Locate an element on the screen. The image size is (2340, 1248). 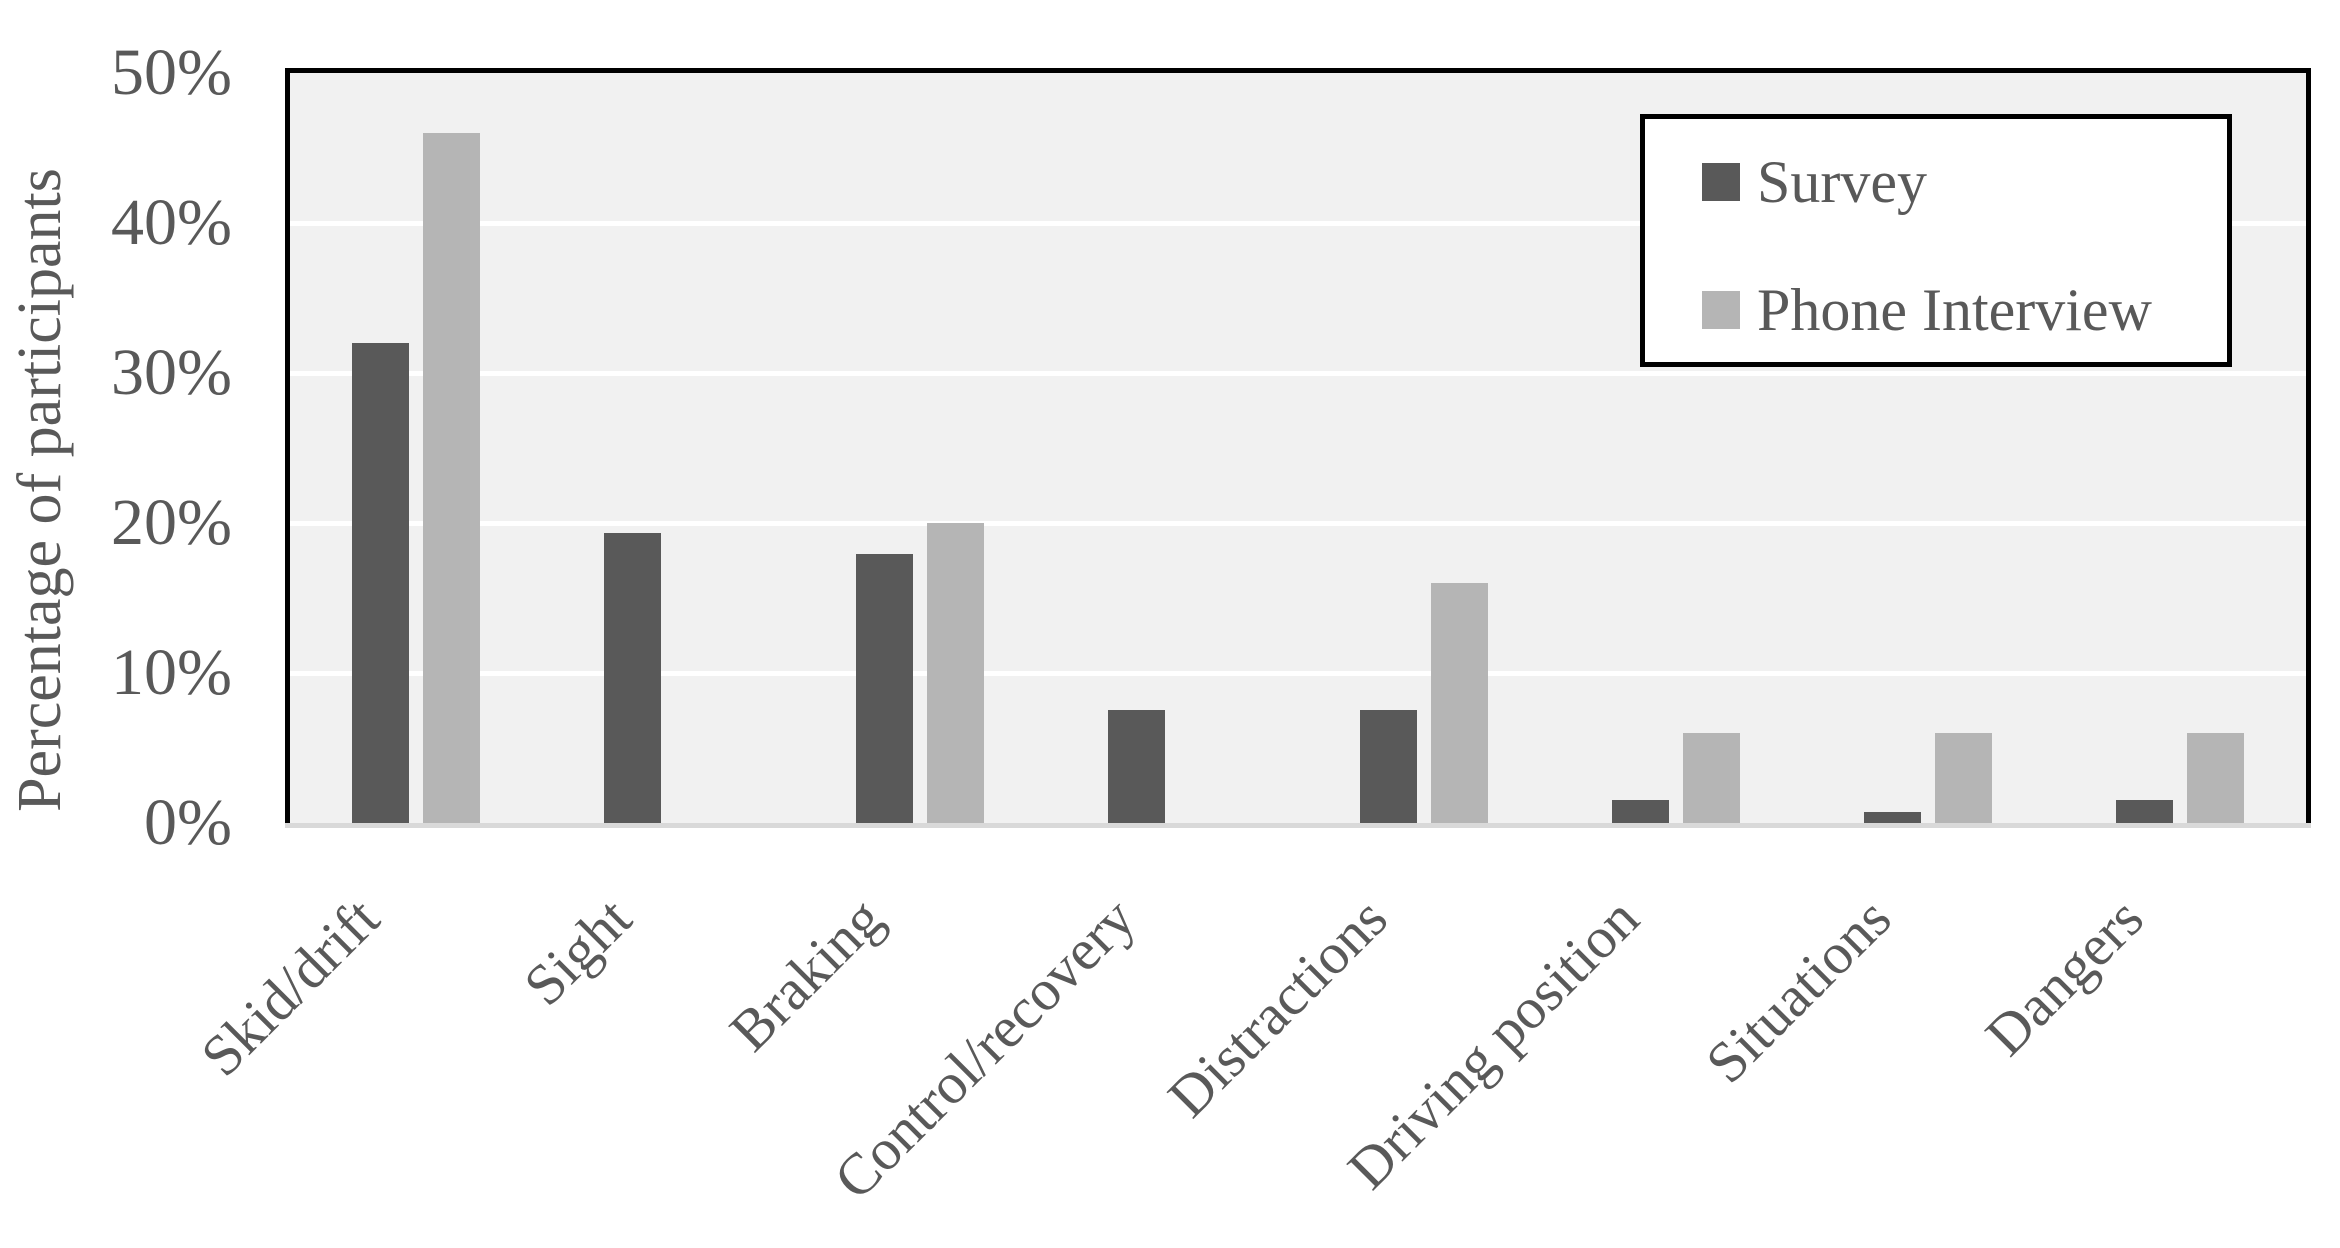
legend-item-phone-interview: Phone Interview is located at coordinates (1927, 310).